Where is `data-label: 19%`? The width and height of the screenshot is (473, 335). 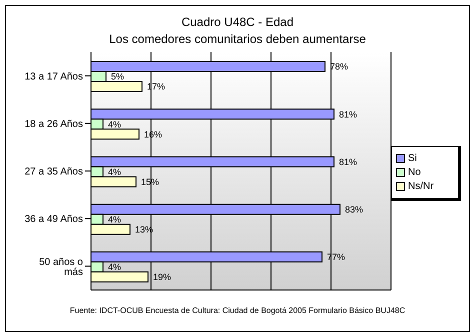
data-label: 19% is located at coordinates (162, 277).